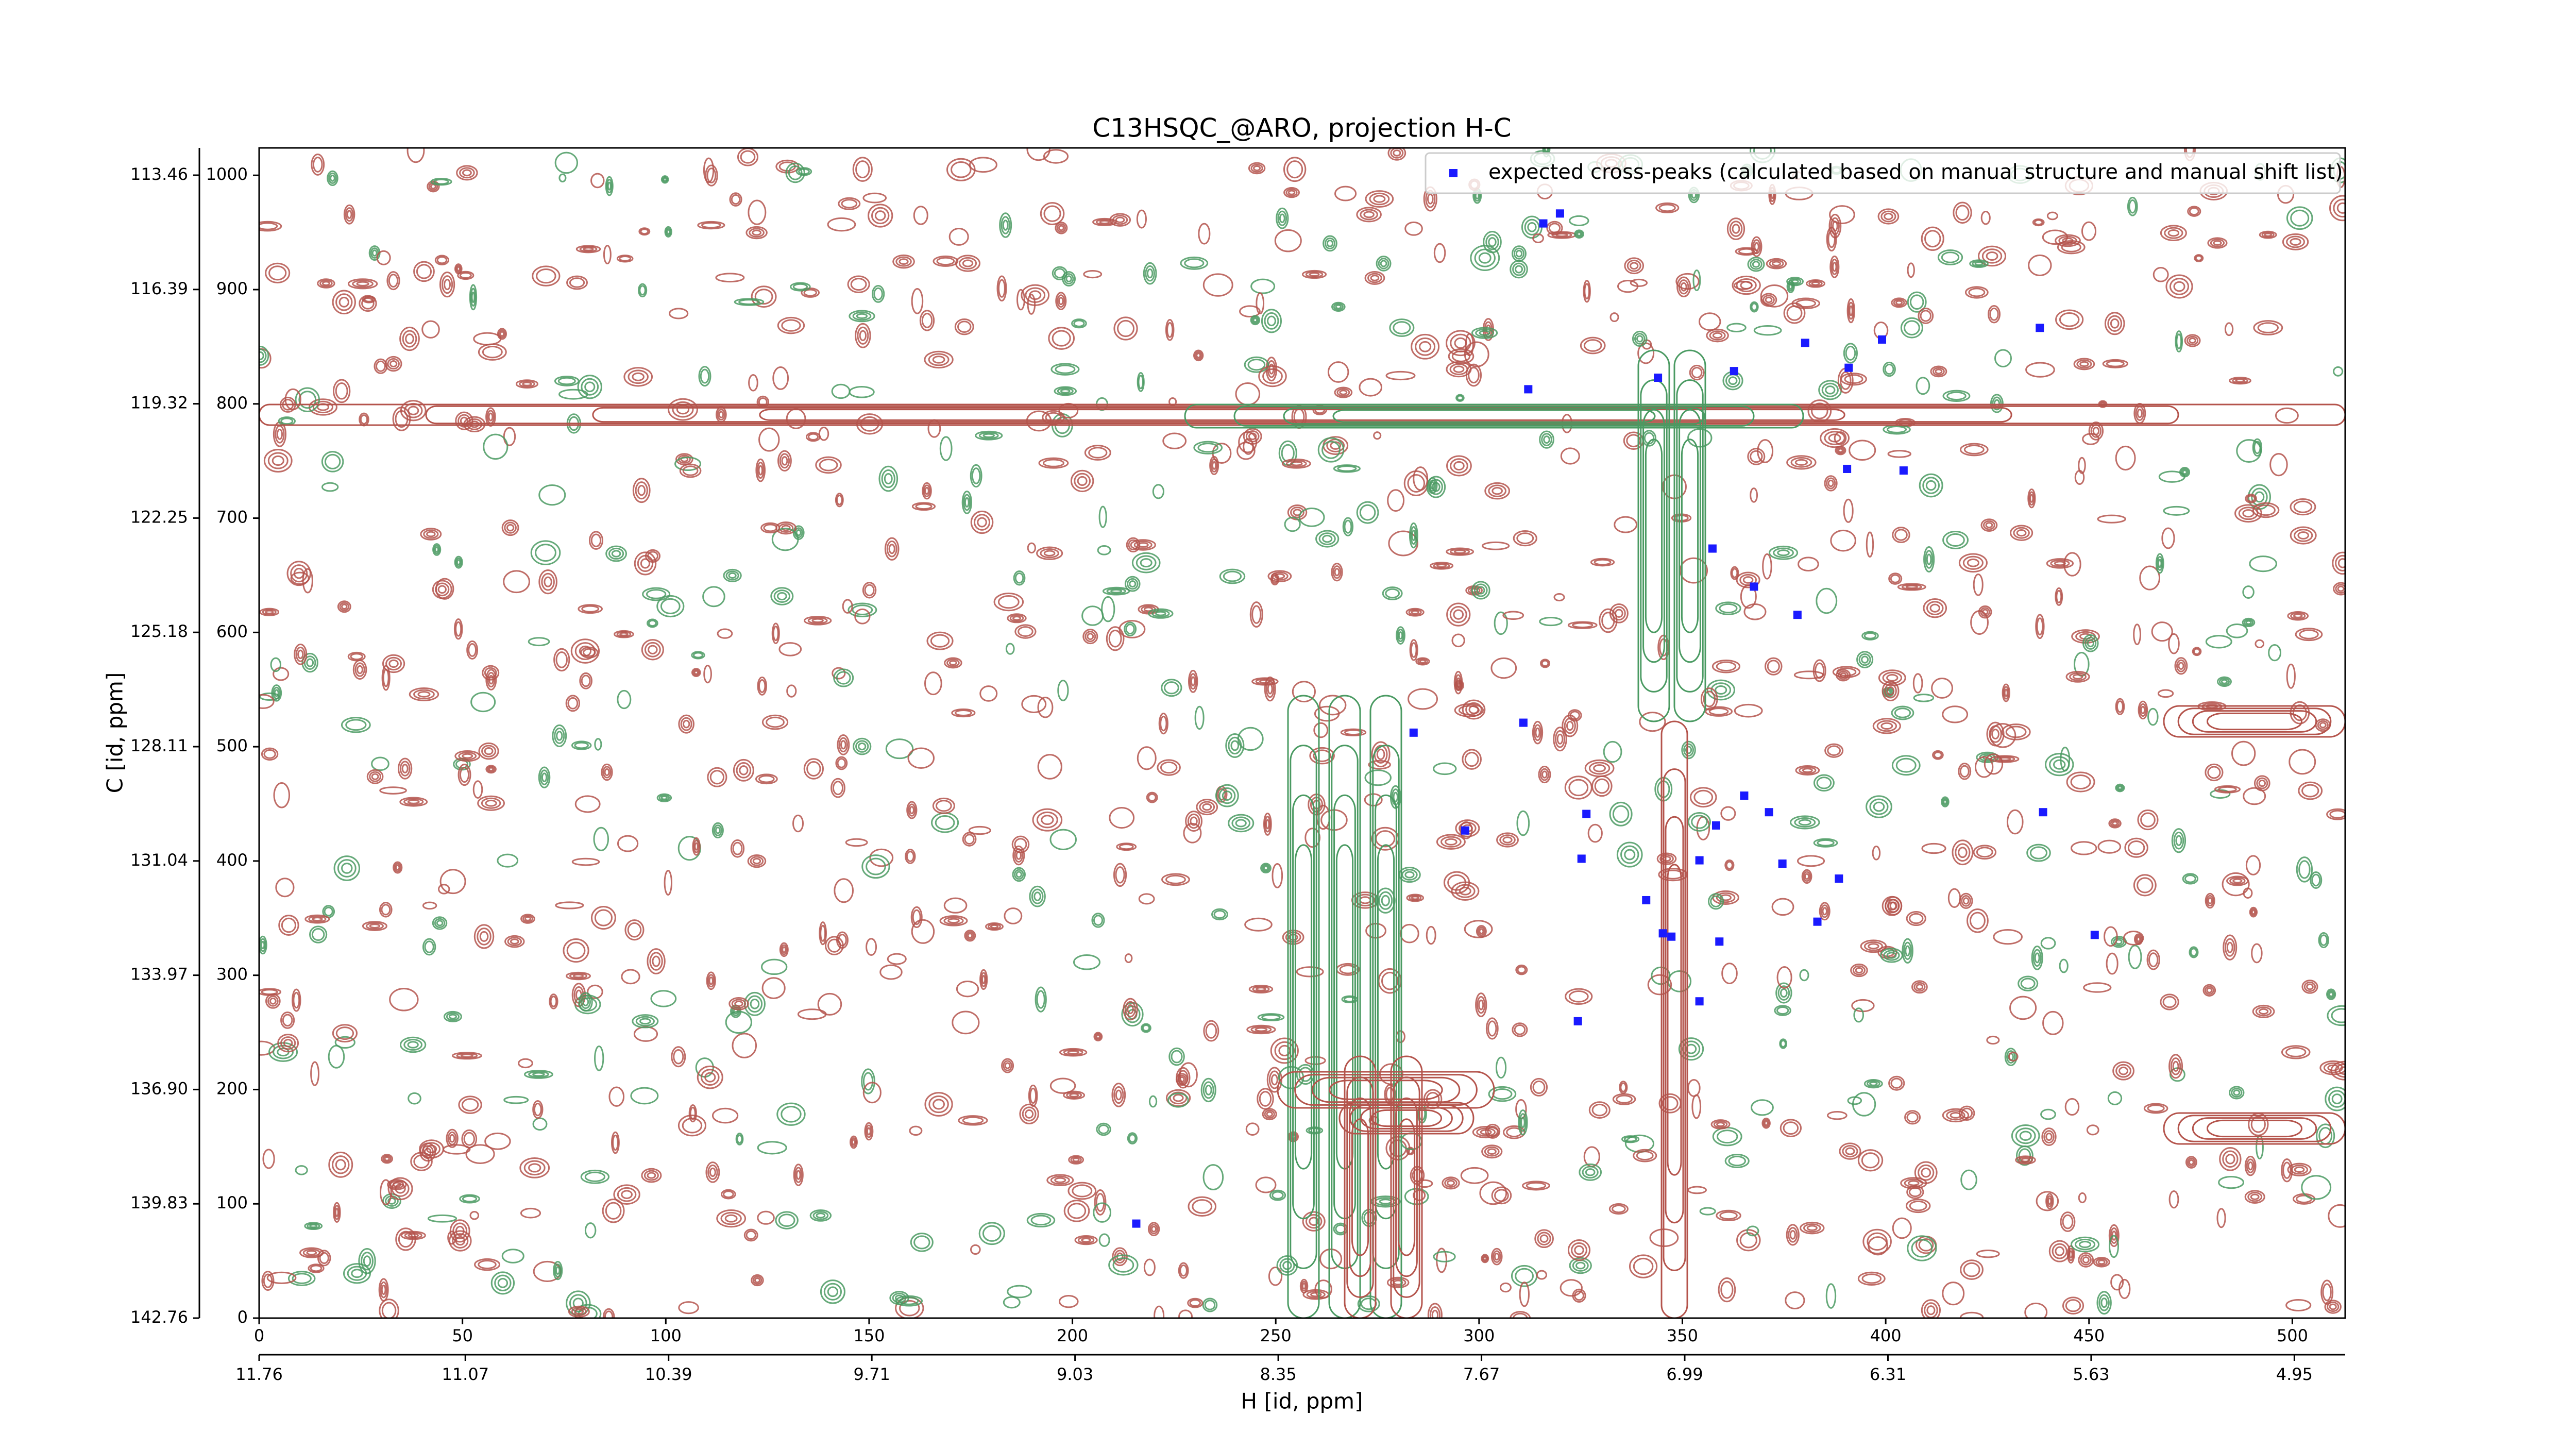 The height and width of the screenshot is (1449, 2576). Describe the element at coordinates (1847, 468) in the screenshot. I see `cross-peak` at that location.